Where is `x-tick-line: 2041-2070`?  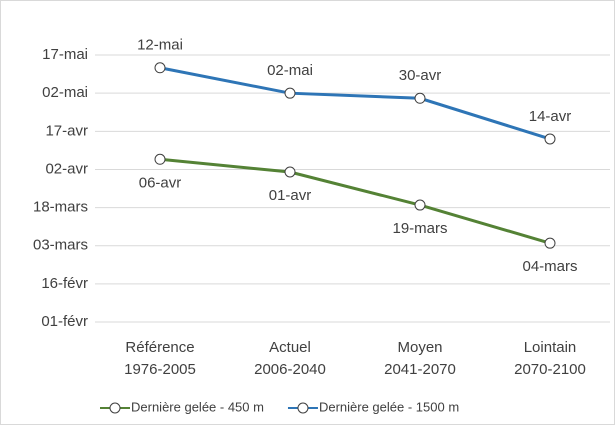
x-tick-line: 2041-2070 is located at coordinates (420, 369).